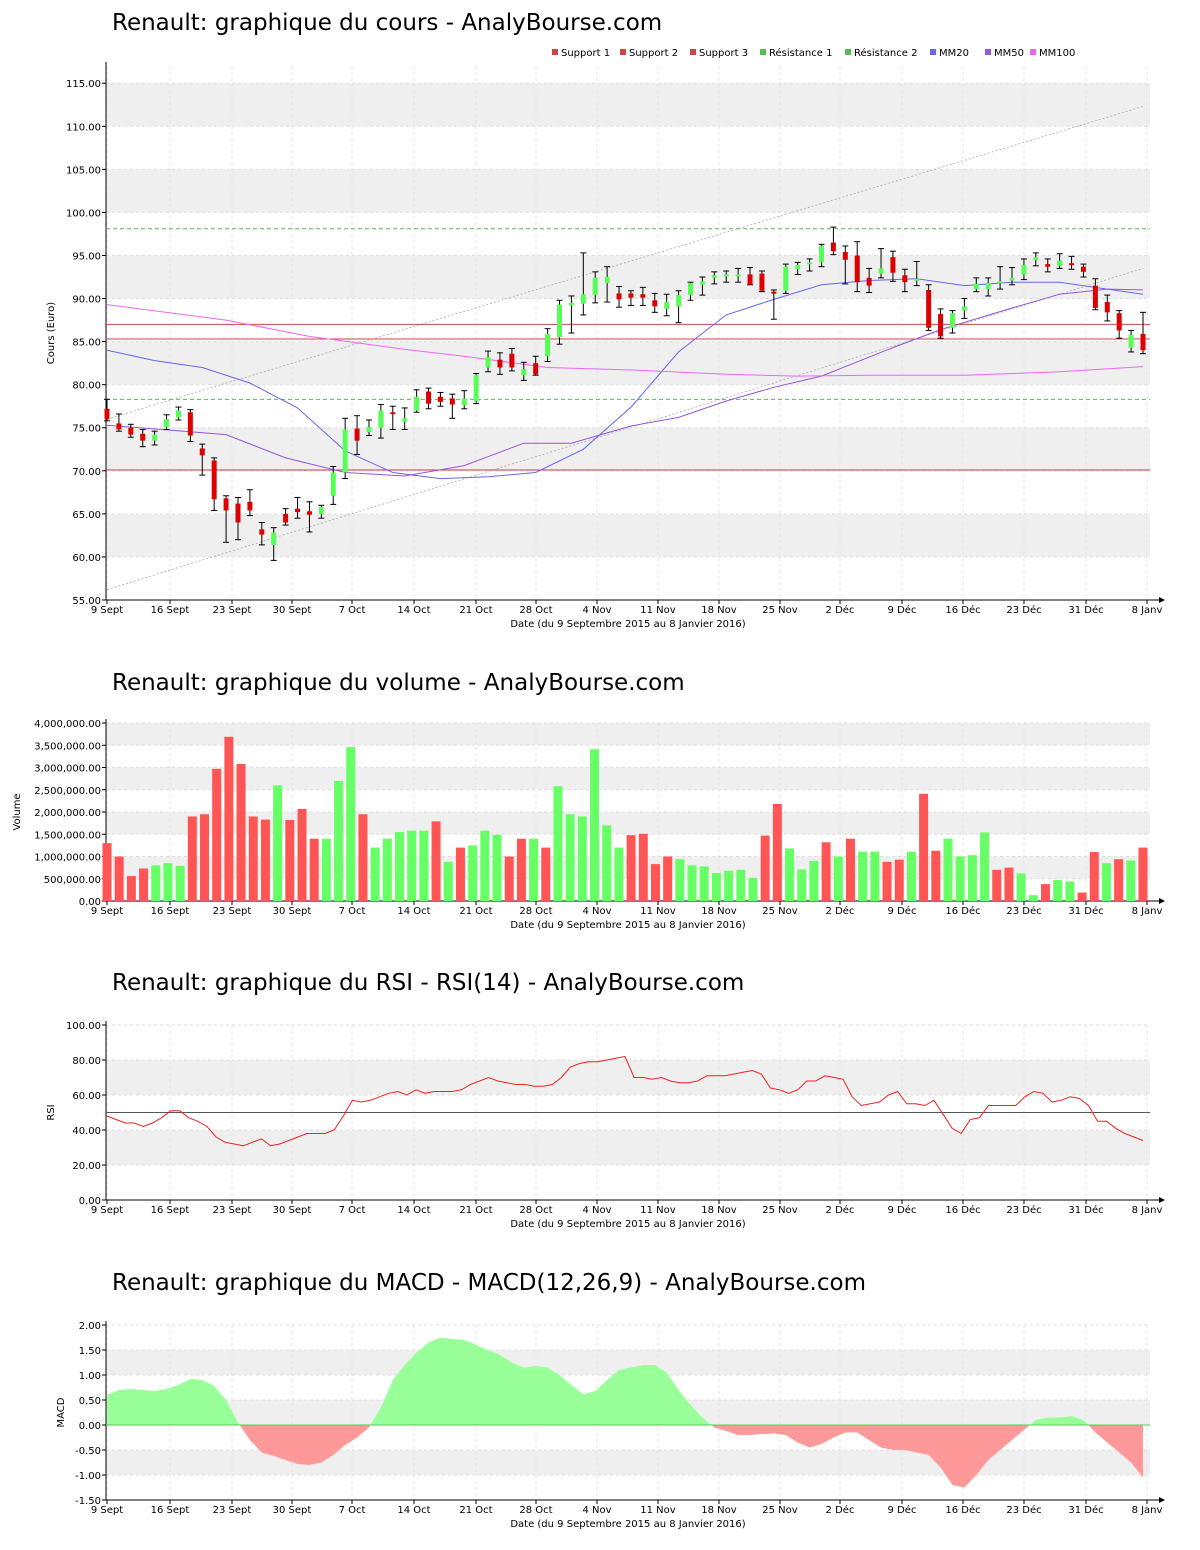  What do you see at coordinates (352, 911) in the screenshot?
I see `volume-xtick-label: 7 Oct` at bounding box center [352, 911].